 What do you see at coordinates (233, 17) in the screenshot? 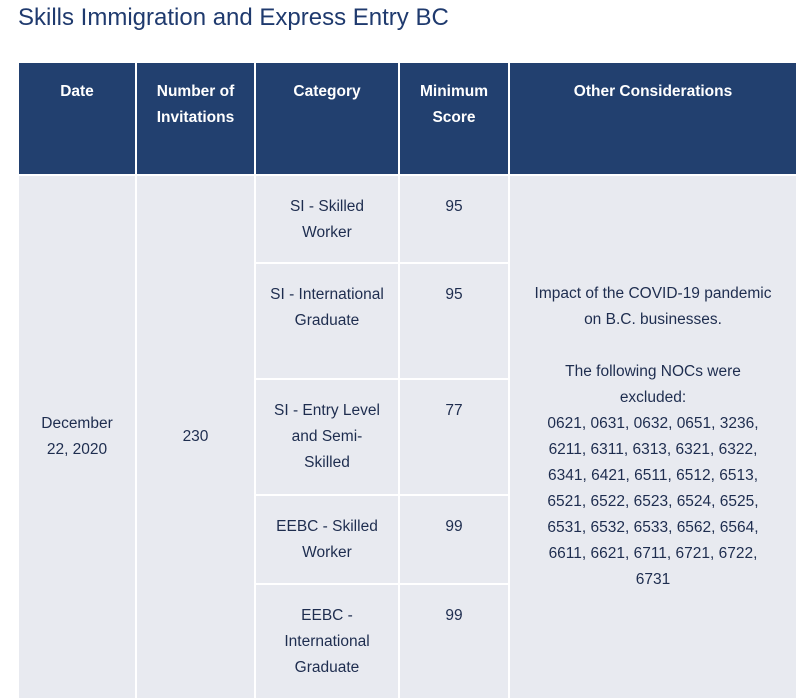
I see `page-title: Skills Immigration and Express Entry BC` at bounding box center [233, 17].